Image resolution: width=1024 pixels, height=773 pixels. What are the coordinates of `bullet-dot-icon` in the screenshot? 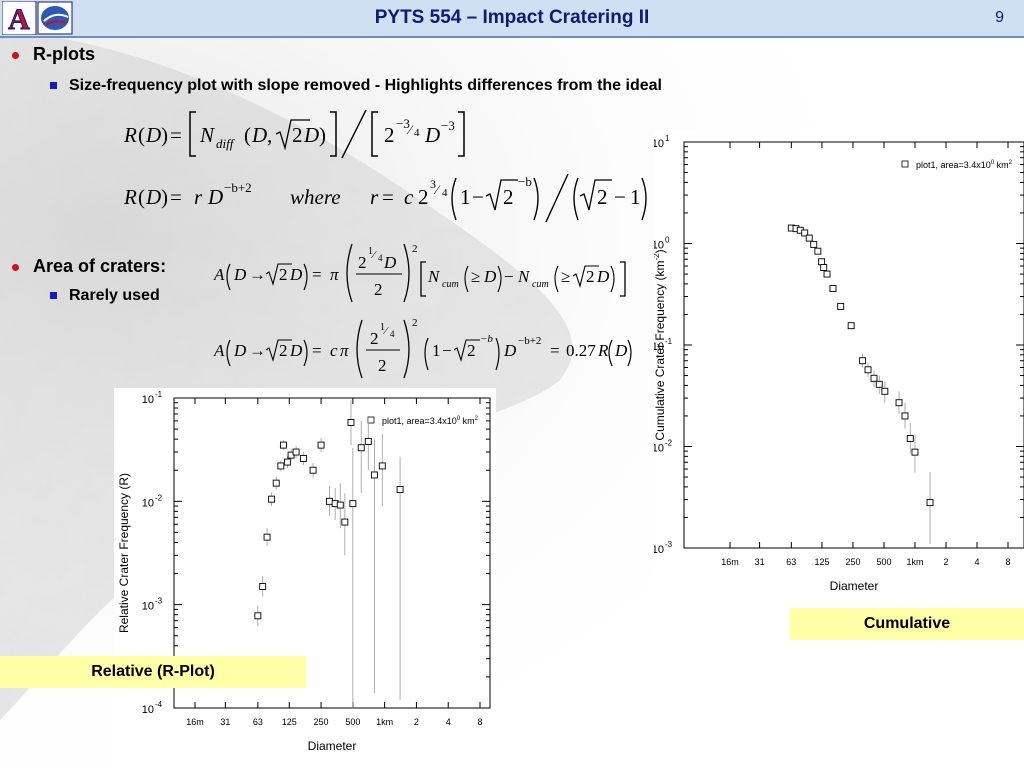 It's located at (15, 267).